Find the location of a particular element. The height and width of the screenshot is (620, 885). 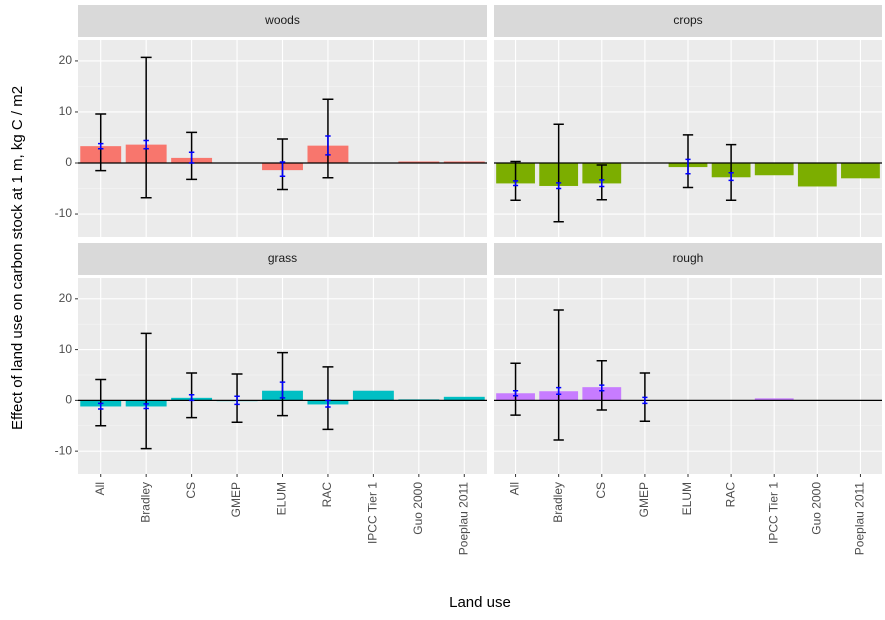

facet-title: crops is located at coordinates (687, 20).